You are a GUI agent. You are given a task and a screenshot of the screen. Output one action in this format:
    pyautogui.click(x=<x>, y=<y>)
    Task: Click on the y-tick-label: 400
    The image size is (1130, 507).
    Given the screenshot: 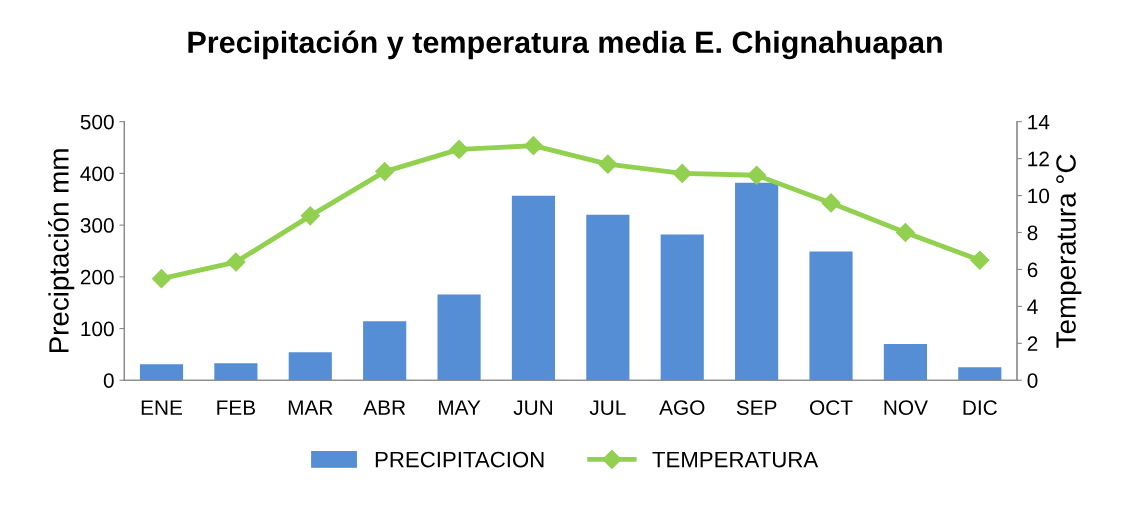 What is the action you would take?
    pyautogui.click(x=97, y=174)
    